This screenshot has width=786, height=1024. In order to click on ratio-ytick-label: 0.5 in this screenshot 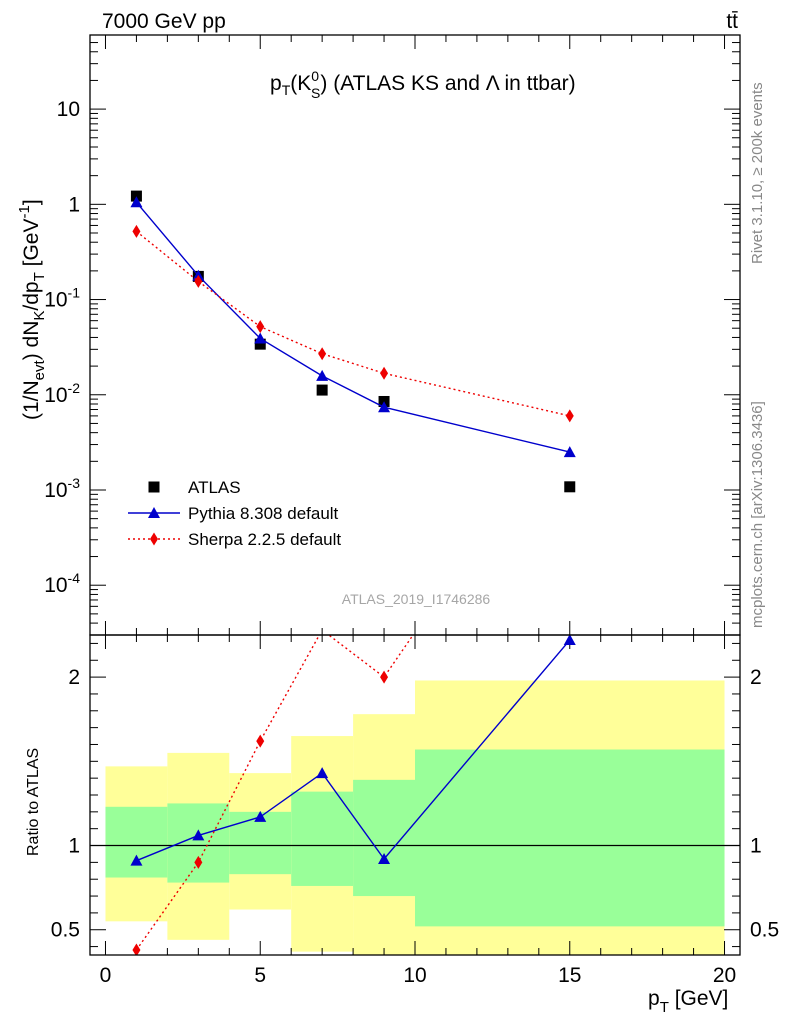, I will do `click(65, 930)`.